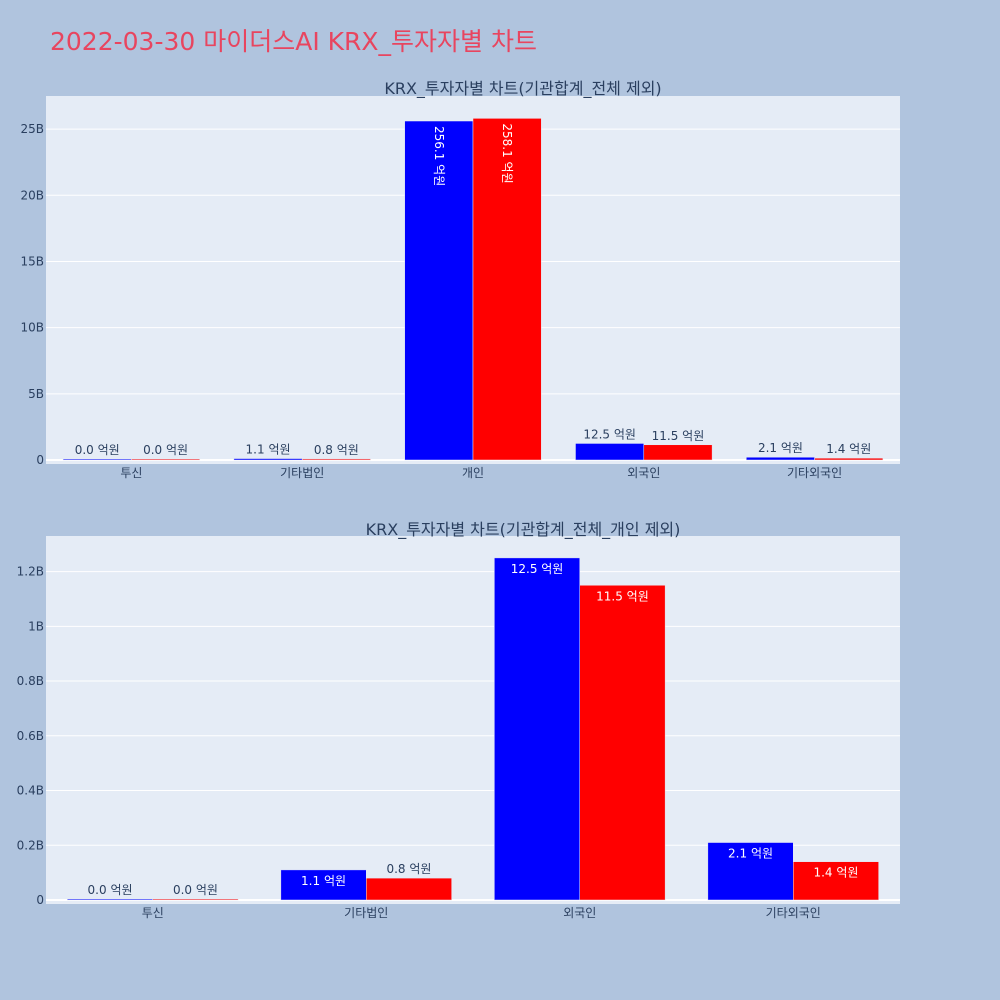 This screenshot has height=1000, width=1000. I want to click on chart-title: KRX_투자자별 차트(기관합계_전체 제외), so click(522, 89).